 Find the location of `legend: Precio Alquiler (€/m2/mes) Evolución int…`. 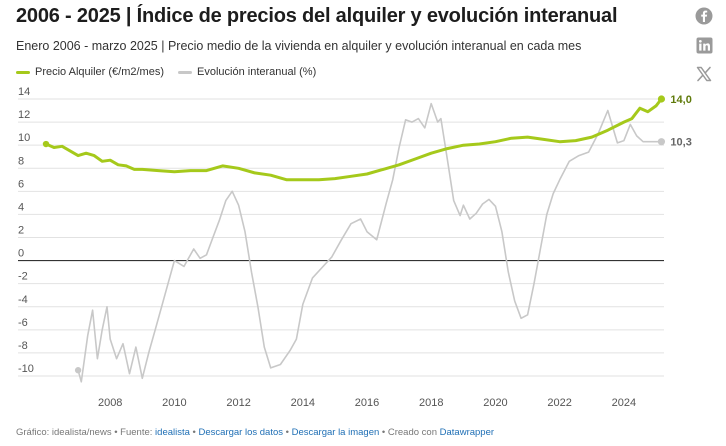

legend: Precio Alquiler (€/m2/mes) Evolución int… is located at coordinates (173, 72).